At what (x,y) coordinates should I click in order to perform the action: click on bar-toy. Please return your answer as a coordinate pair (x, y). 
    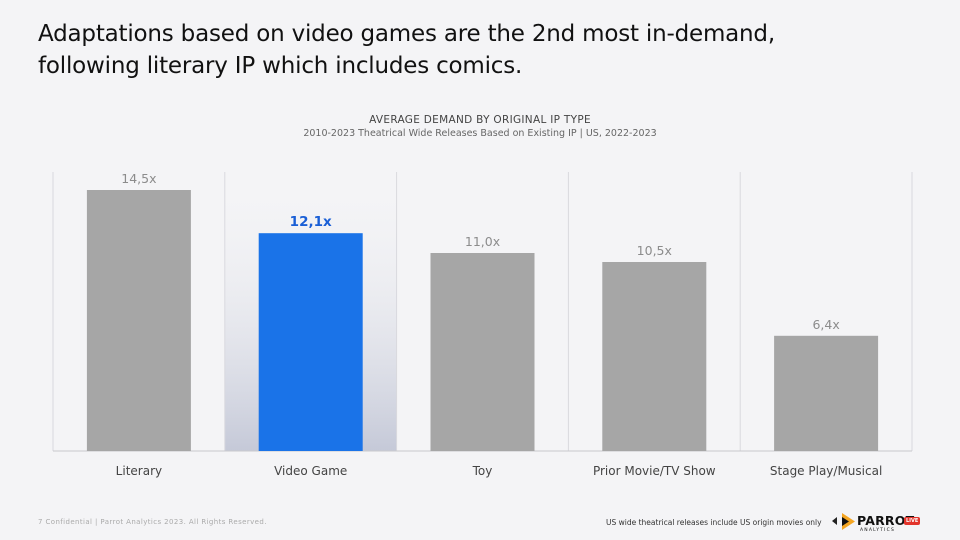
    Looking at the image, I should click on (482, 352).